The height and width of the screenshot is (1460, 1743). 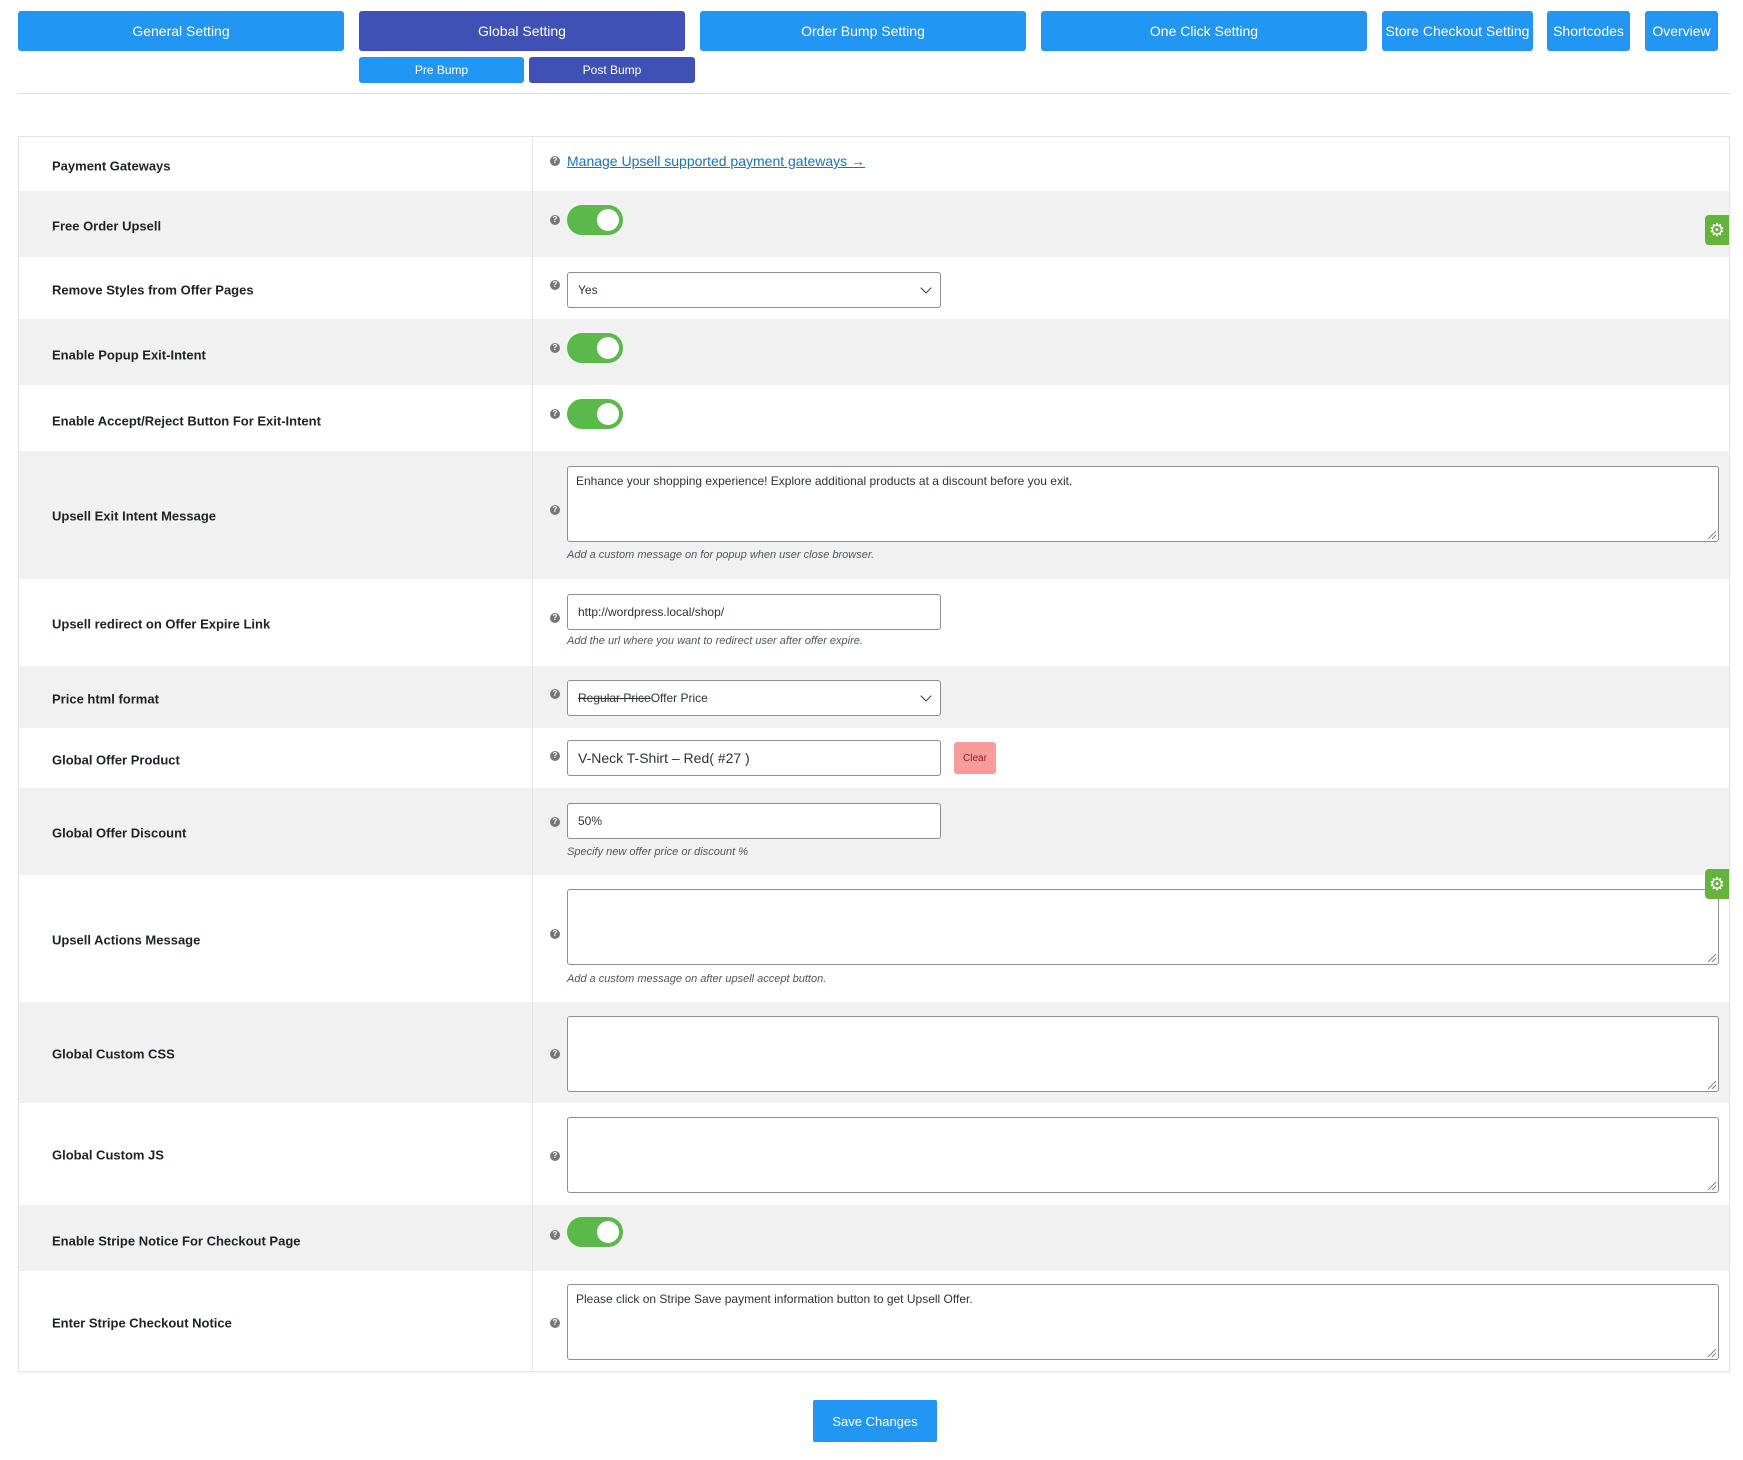 What do you see at coordinates (595, 348) in the screenshot?
I see `popup-exit-intent-toggle` at bounding box center [595, 348].